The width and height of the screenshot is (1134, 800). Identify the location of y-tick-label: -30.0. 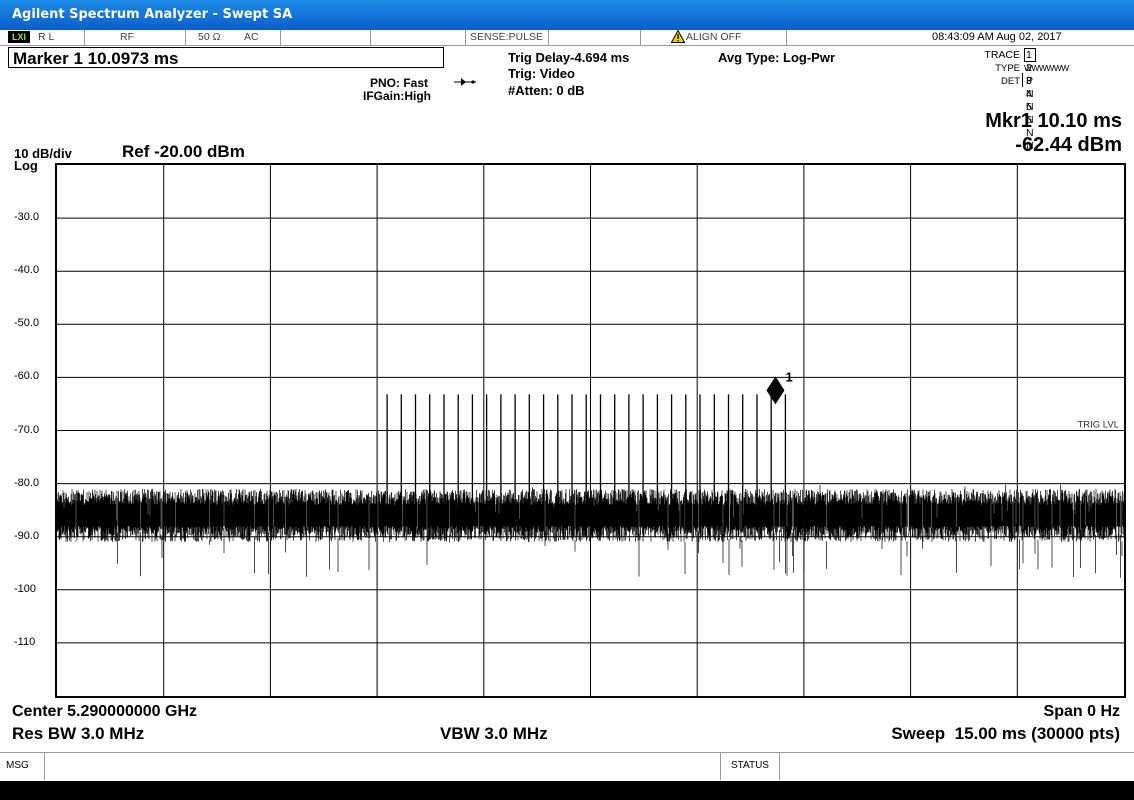
(27, 217).